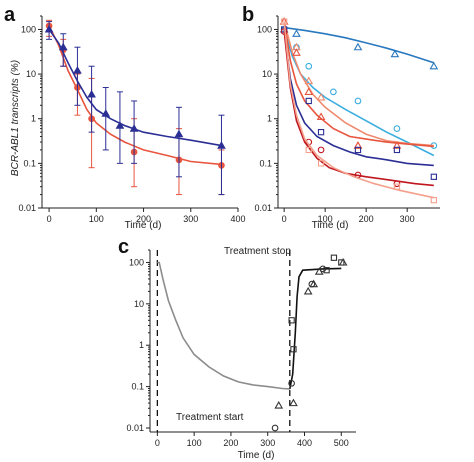 The height and width of the screenshot is (462, 474). I want to click on data-point-c0, so click(275, 428).